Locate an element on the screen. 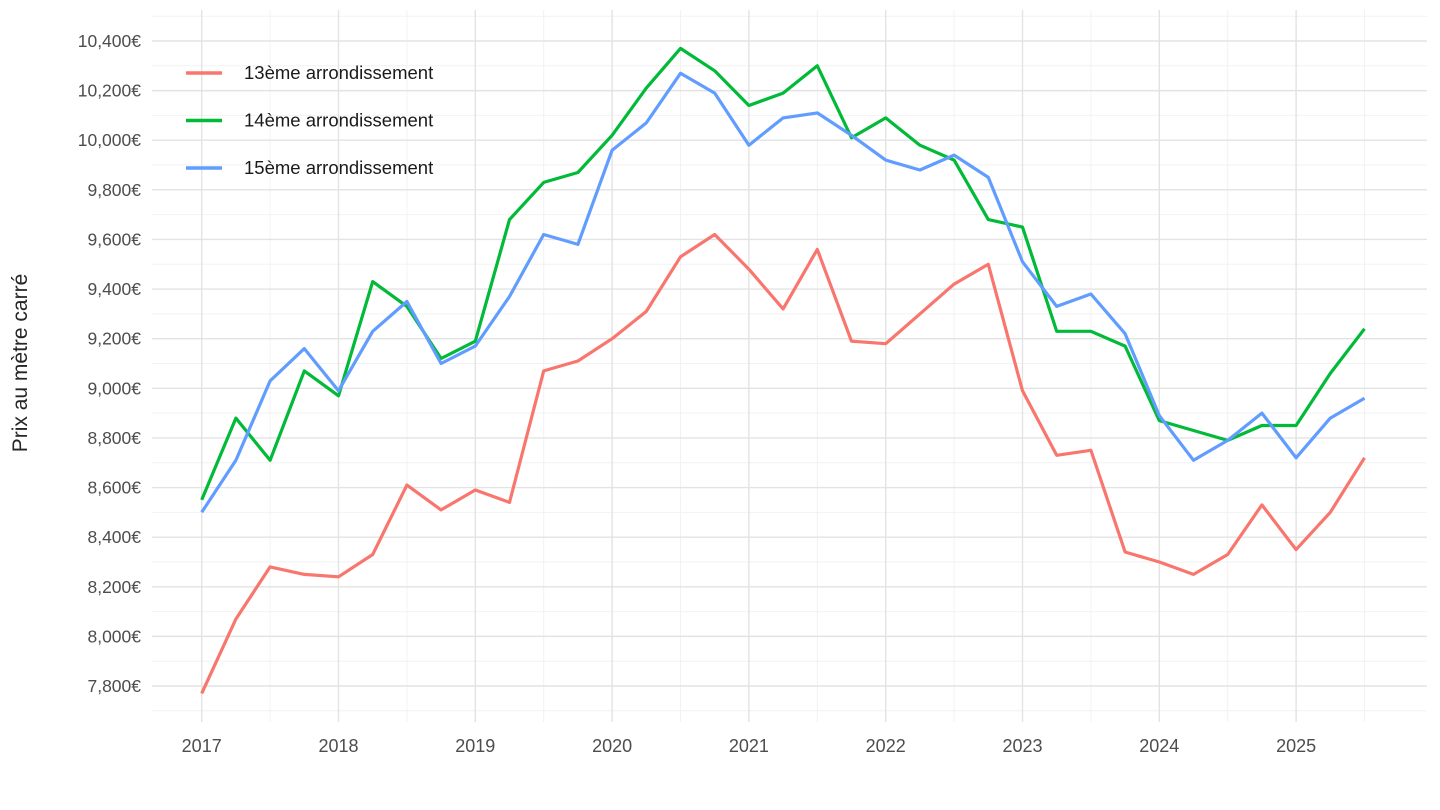 The width and height of the screenshot is (1440, 810). legend-item-15eme: 15ème arrondissement is located at coordinates (309, 167).